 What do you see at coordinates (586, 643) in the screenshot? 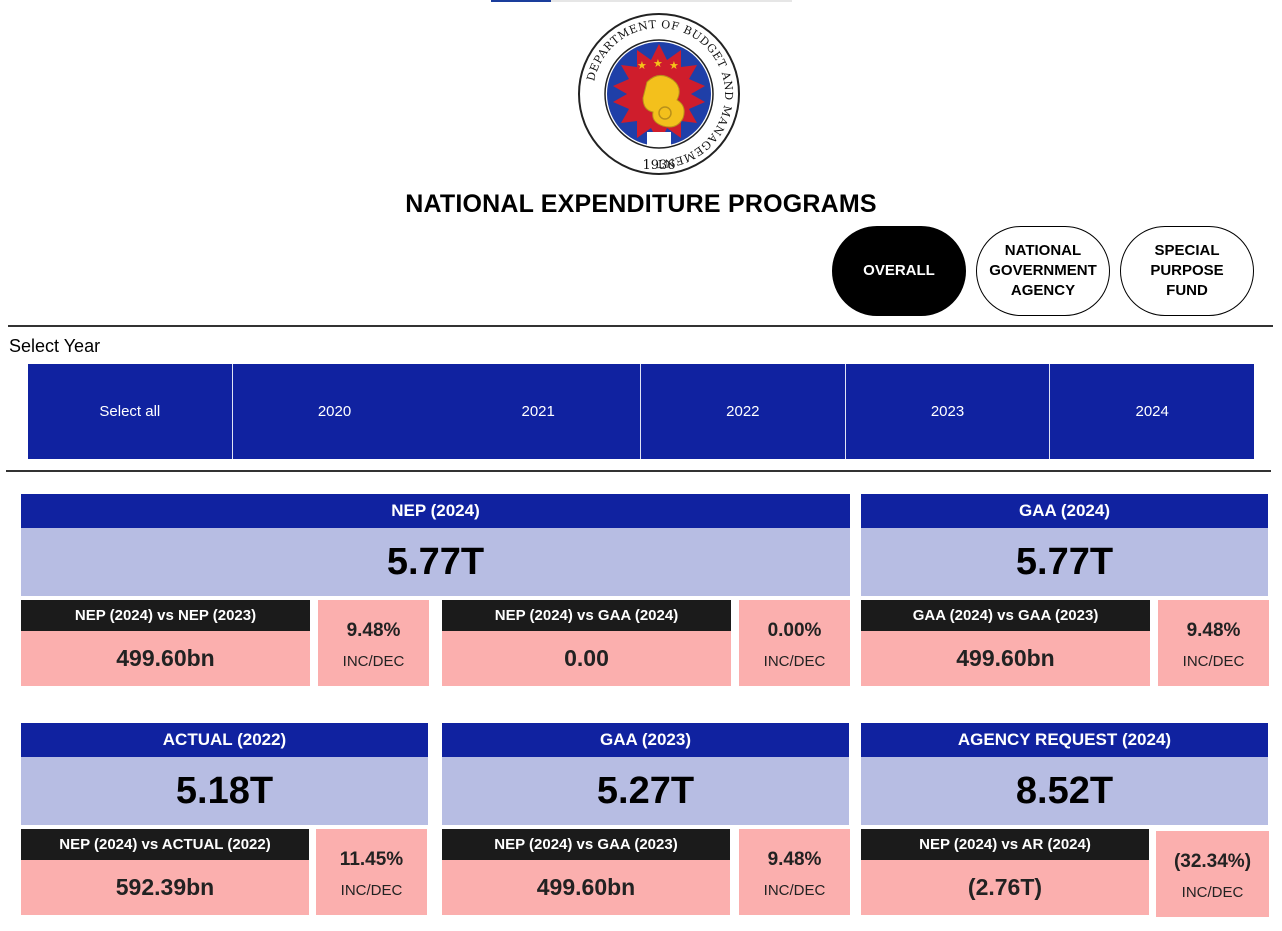
I see `cmp-nep-vs-gaa: NEP (2024) vs GAA (2024) 0.00` at bounding box center [586, 643].